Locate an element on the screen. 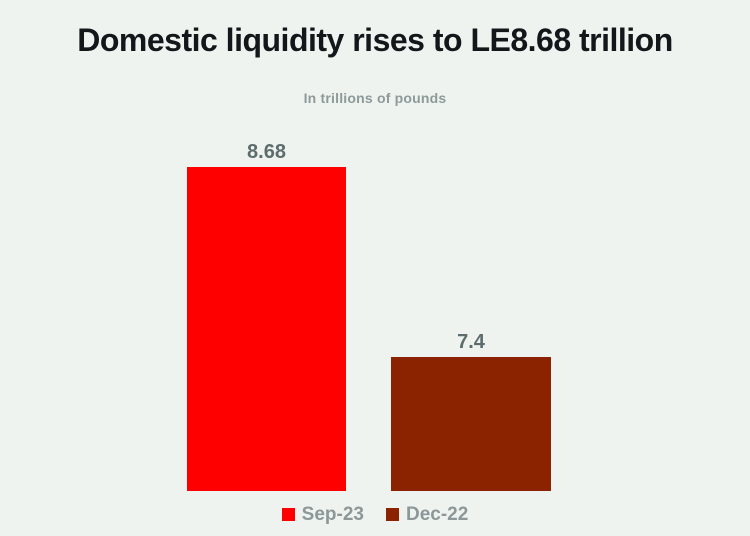 This screenshot has height=536, width=750. bar-value-label-dec-22: 7.4 is located at coordinates (471, 342).